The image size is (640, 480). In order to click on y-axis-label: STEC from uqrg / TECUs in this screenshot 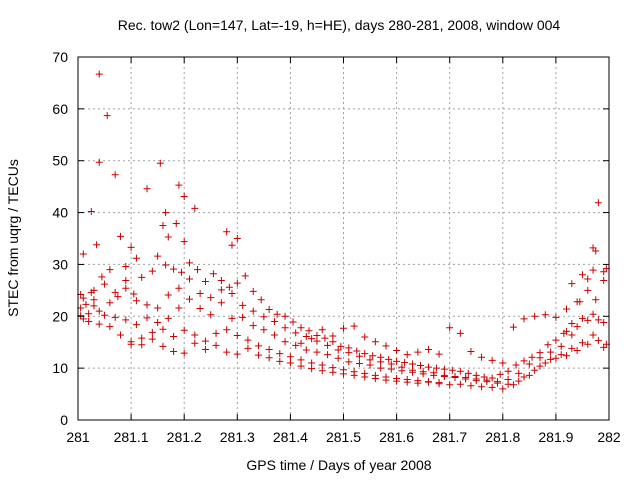, I will do `click(13, 238)`.